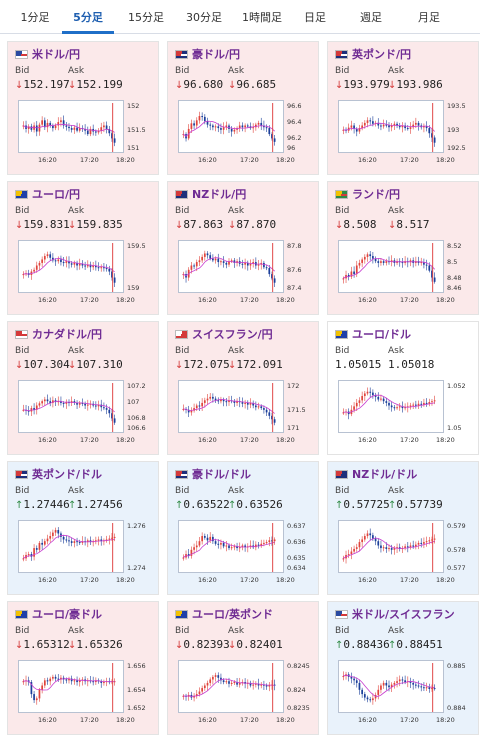 This screenshot has height=740, width=480. What do you see at coordinates (232, 334) in the screenshot?
I see `pair-name-link: スイスフラン/円` at bounding box center [232, 334].